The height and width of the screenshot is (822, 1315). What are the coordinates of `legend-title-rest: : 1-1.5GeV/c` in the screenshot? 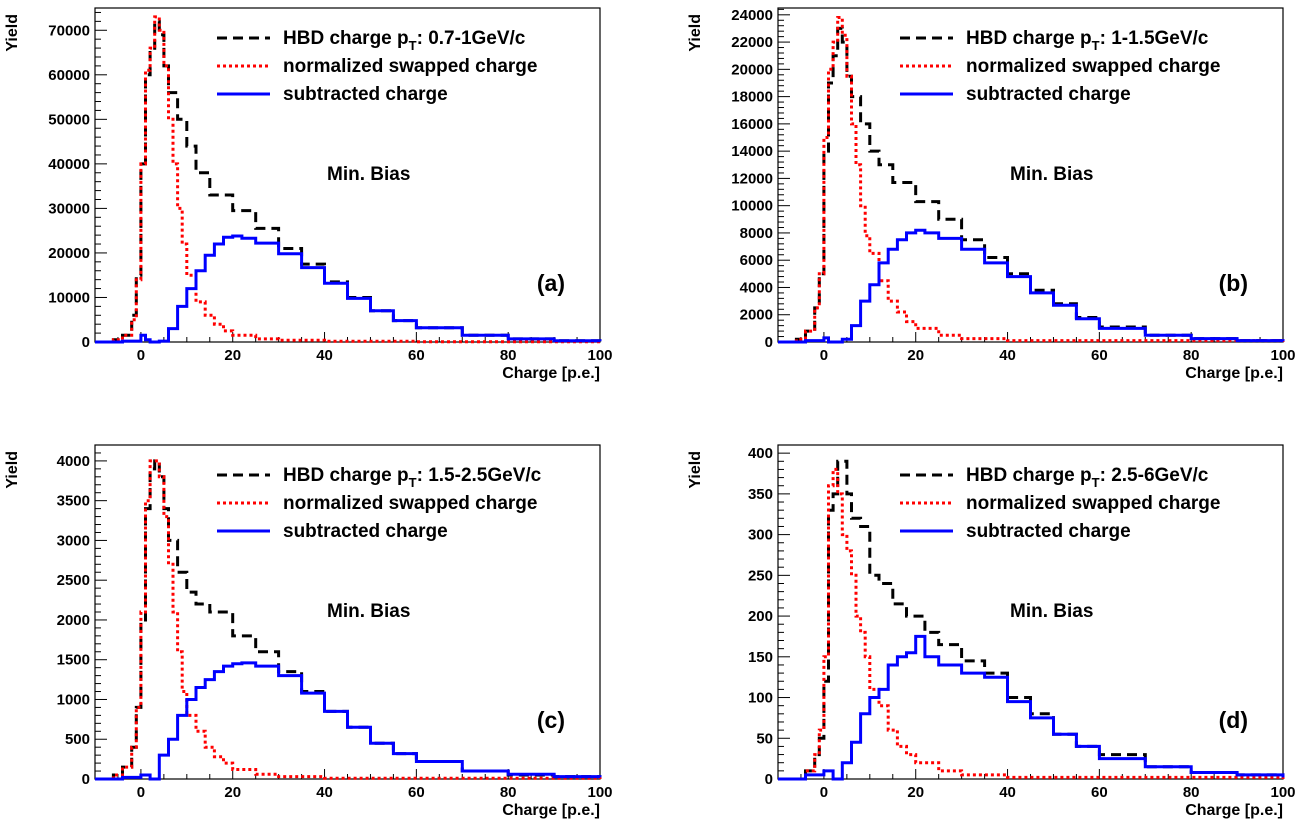 It's located at (1154, 38).